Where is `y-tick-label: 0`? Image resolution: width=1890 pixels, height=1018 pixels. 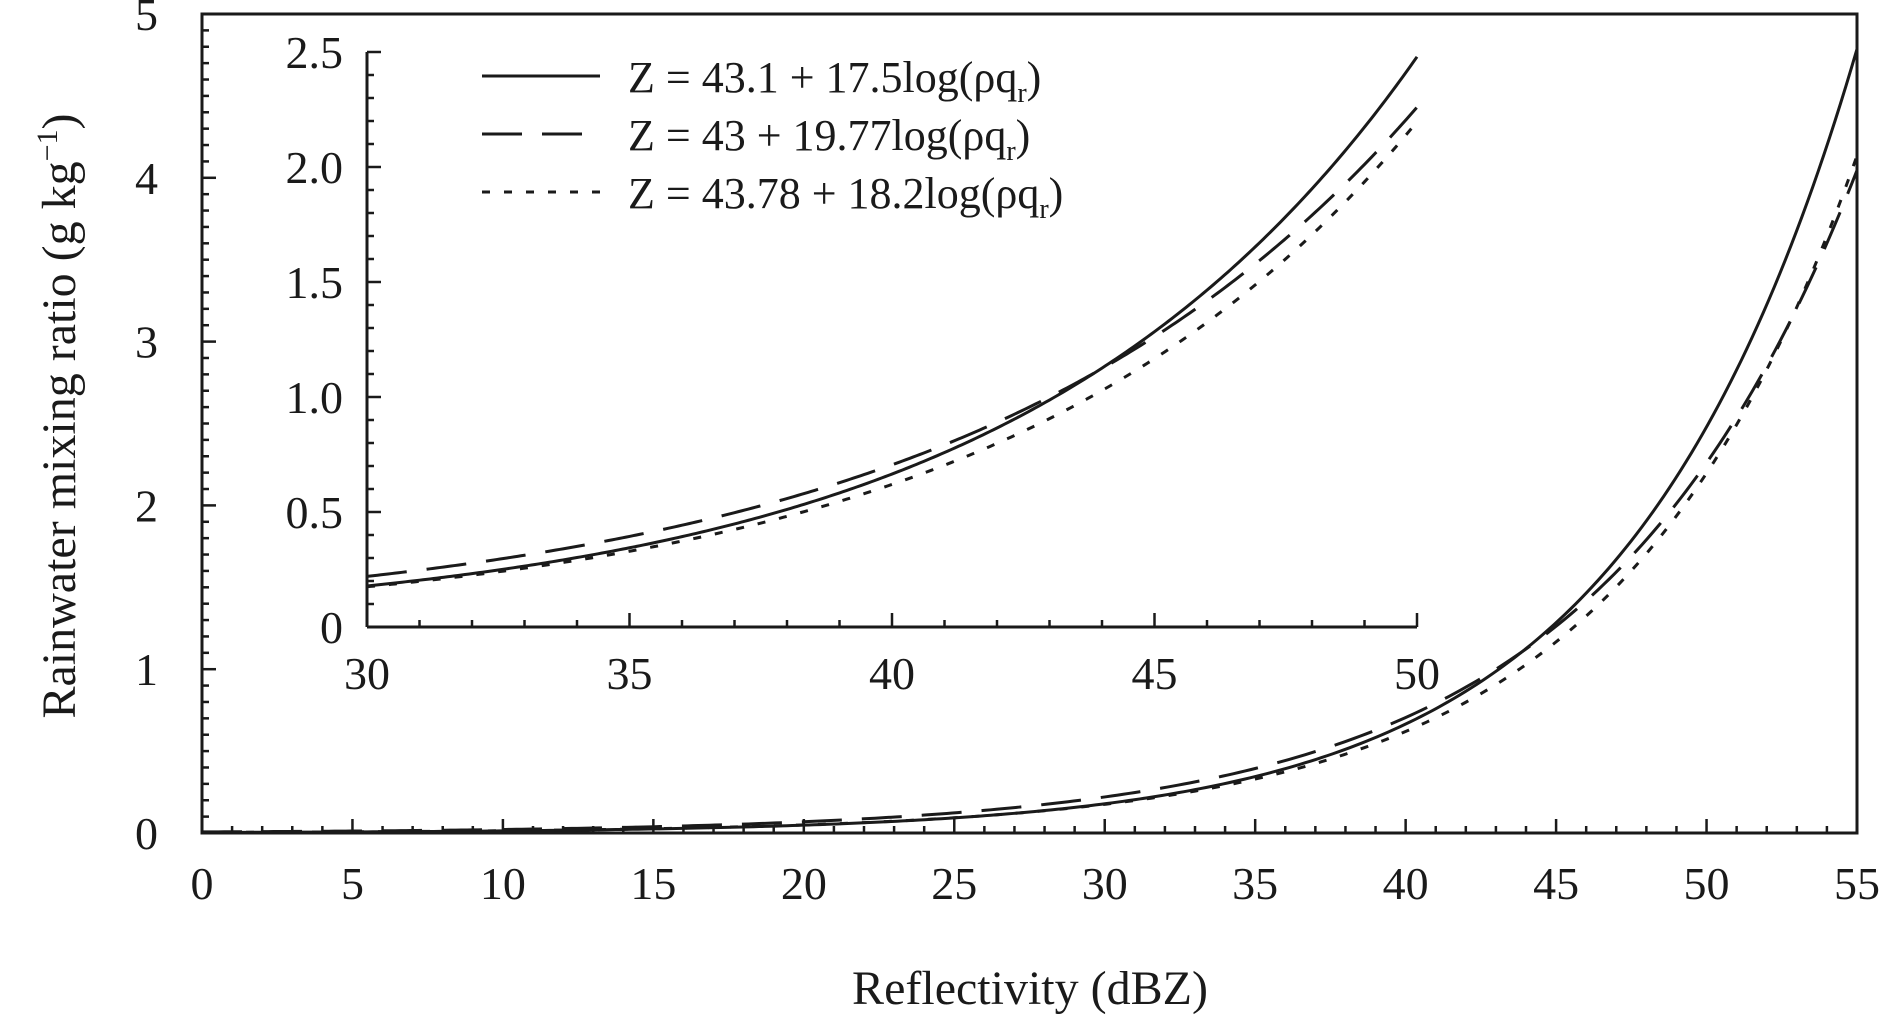 y-tick-label: 0 is located at coordinates (146, 833).